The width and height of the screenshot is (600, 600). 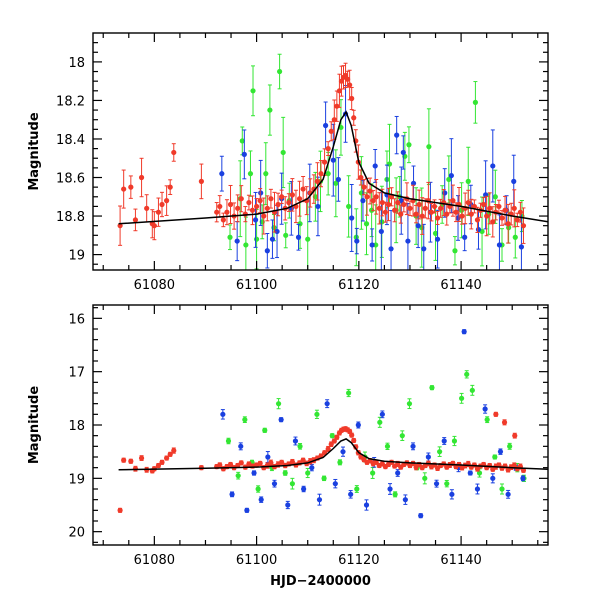 What do you see at coordinates (76, 373) in the screenshot?
I see `y-tick-label: 17` at bounding box center [76, 373].